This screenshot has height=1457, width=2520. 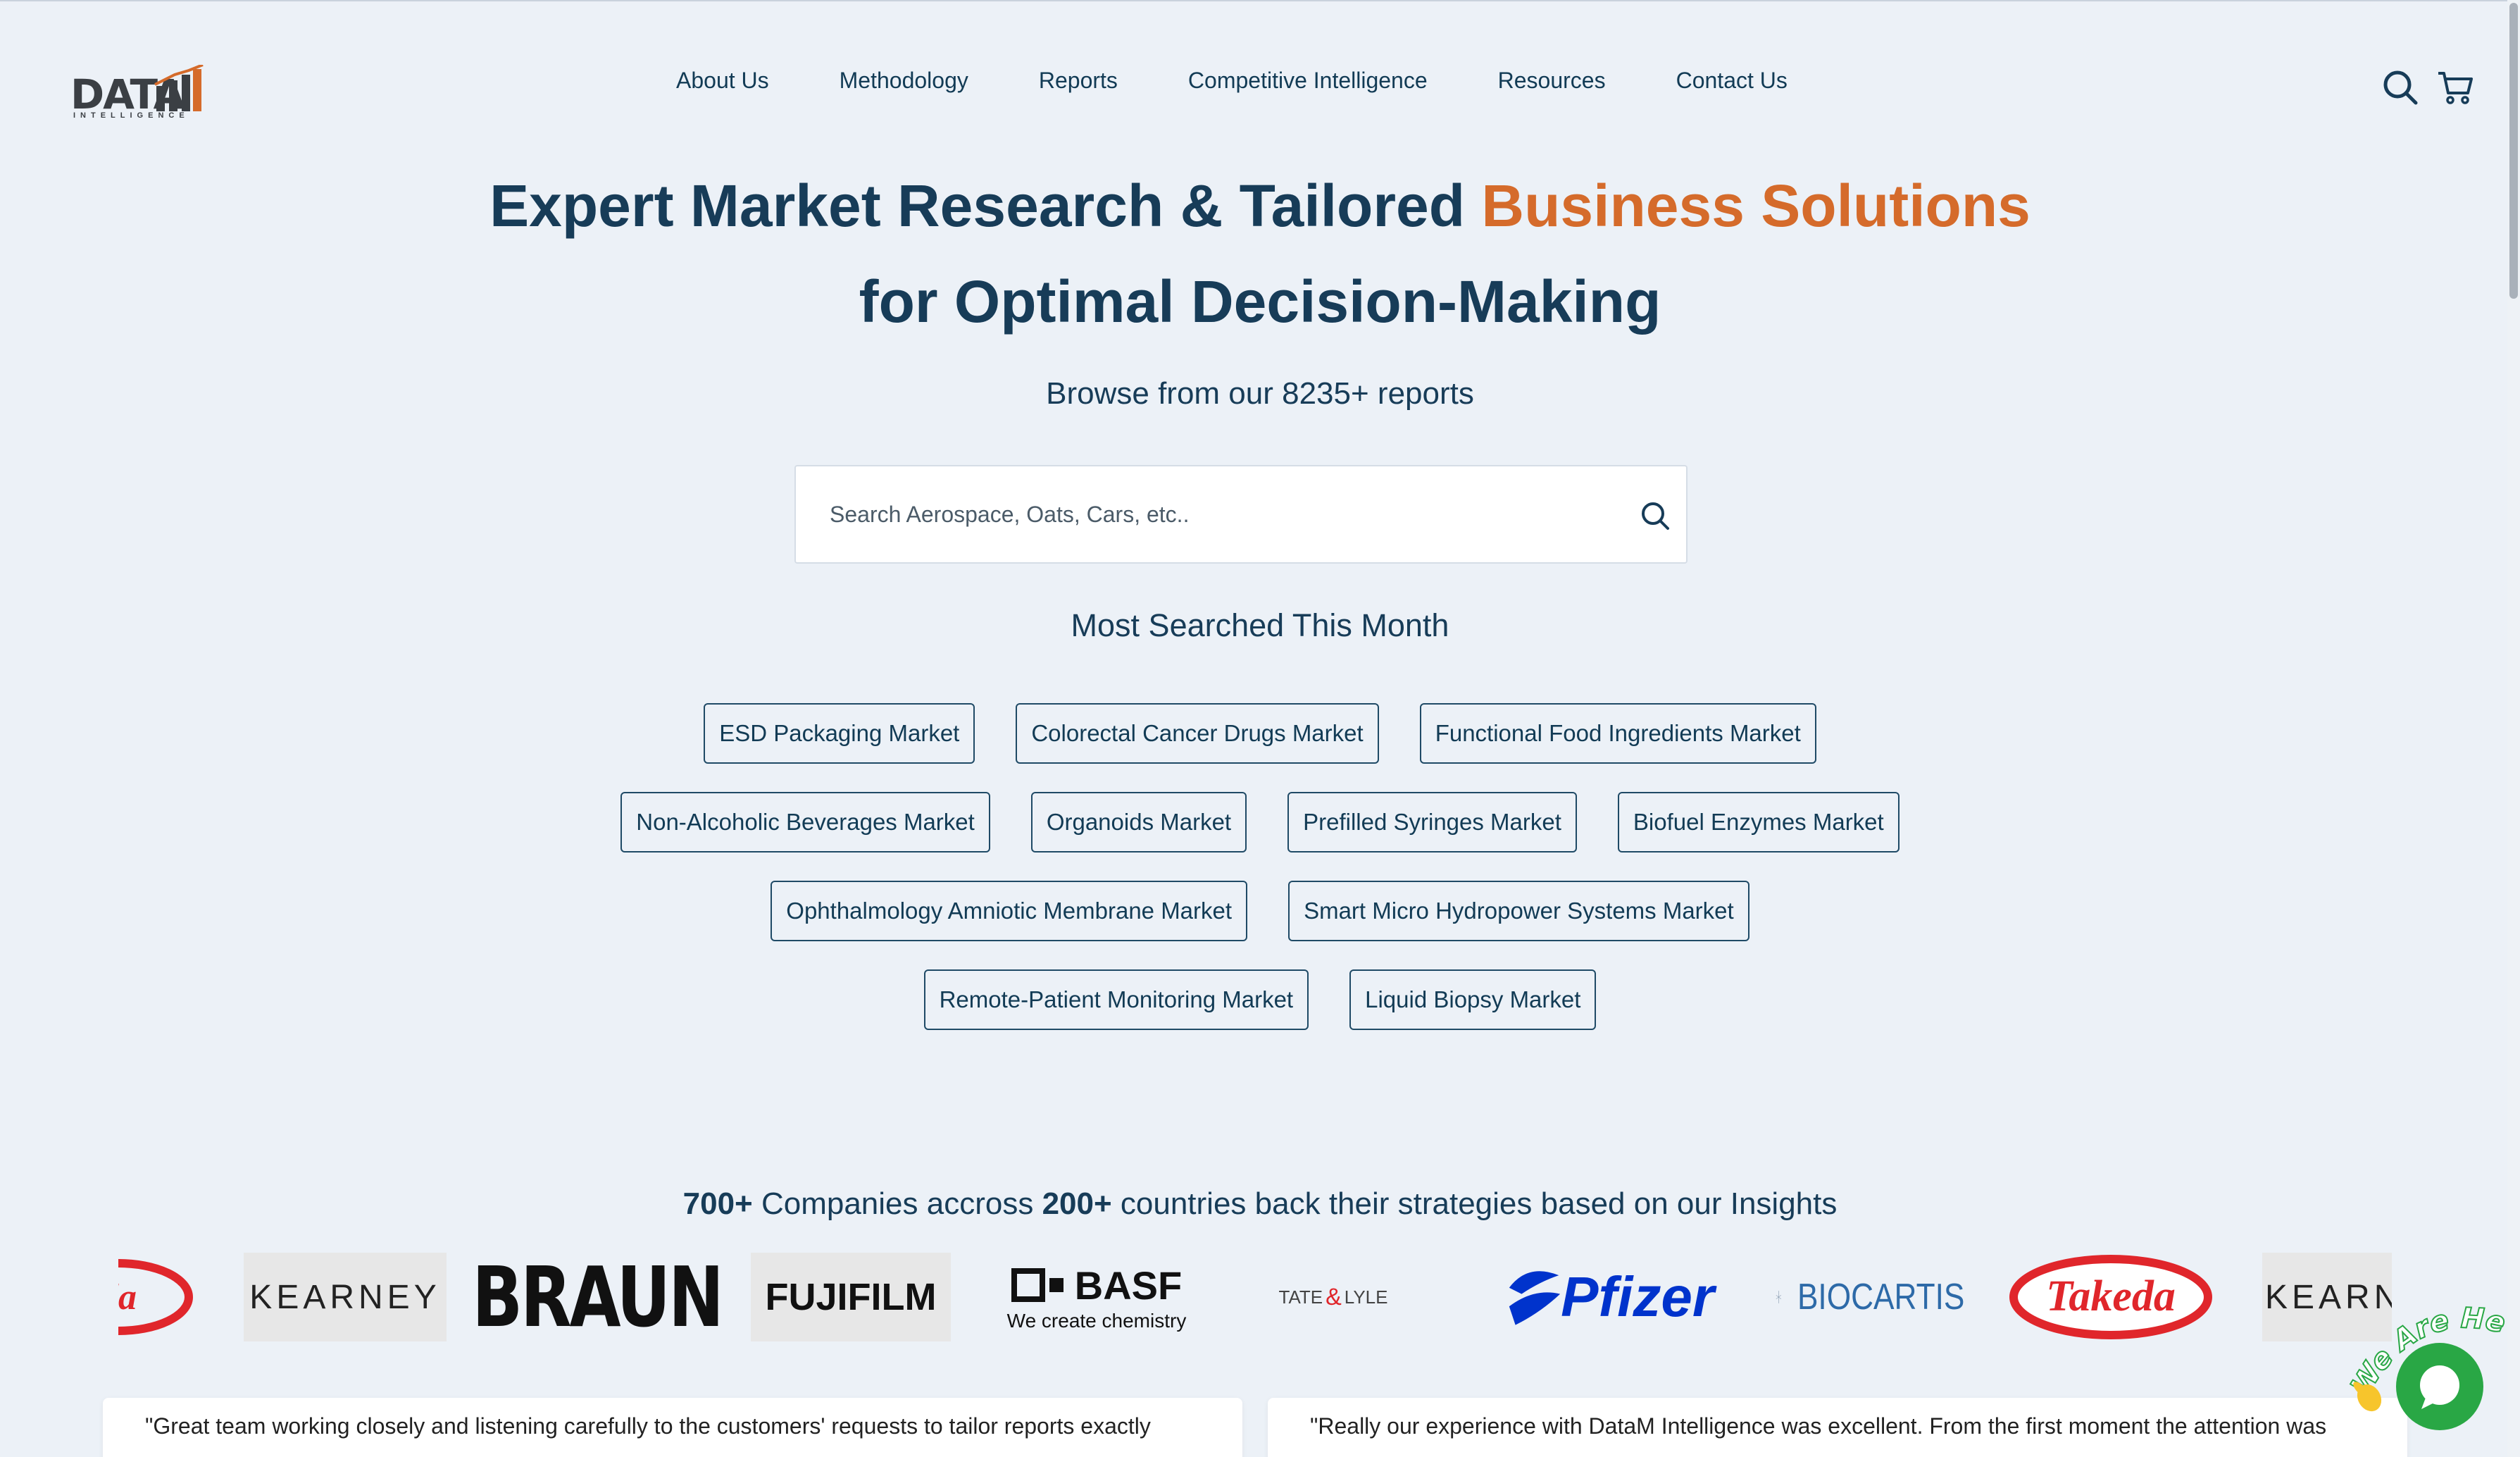 I want to click on logo-kearney: KEARNEY, so click(x=346, y=1297).